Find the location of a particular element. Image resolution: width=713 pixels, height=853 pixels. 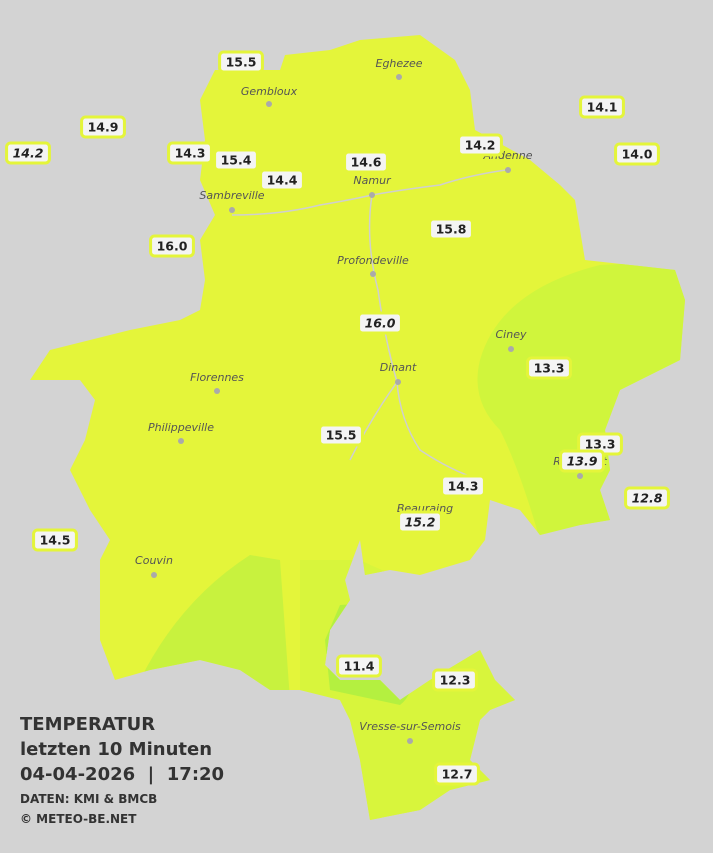

place-name: Gembloux is located at coordinates (269, 91).